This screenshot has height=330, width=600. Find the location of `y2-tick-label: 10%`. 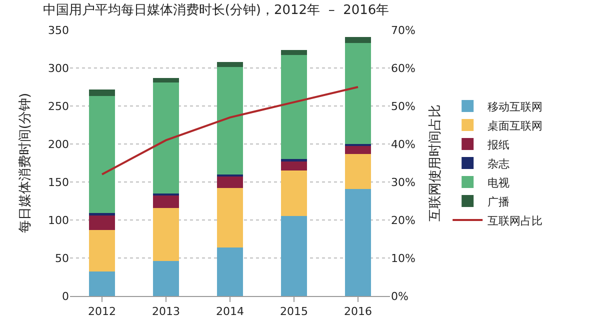

y2-tick-label: 10% is located at coordinates (403, 258).